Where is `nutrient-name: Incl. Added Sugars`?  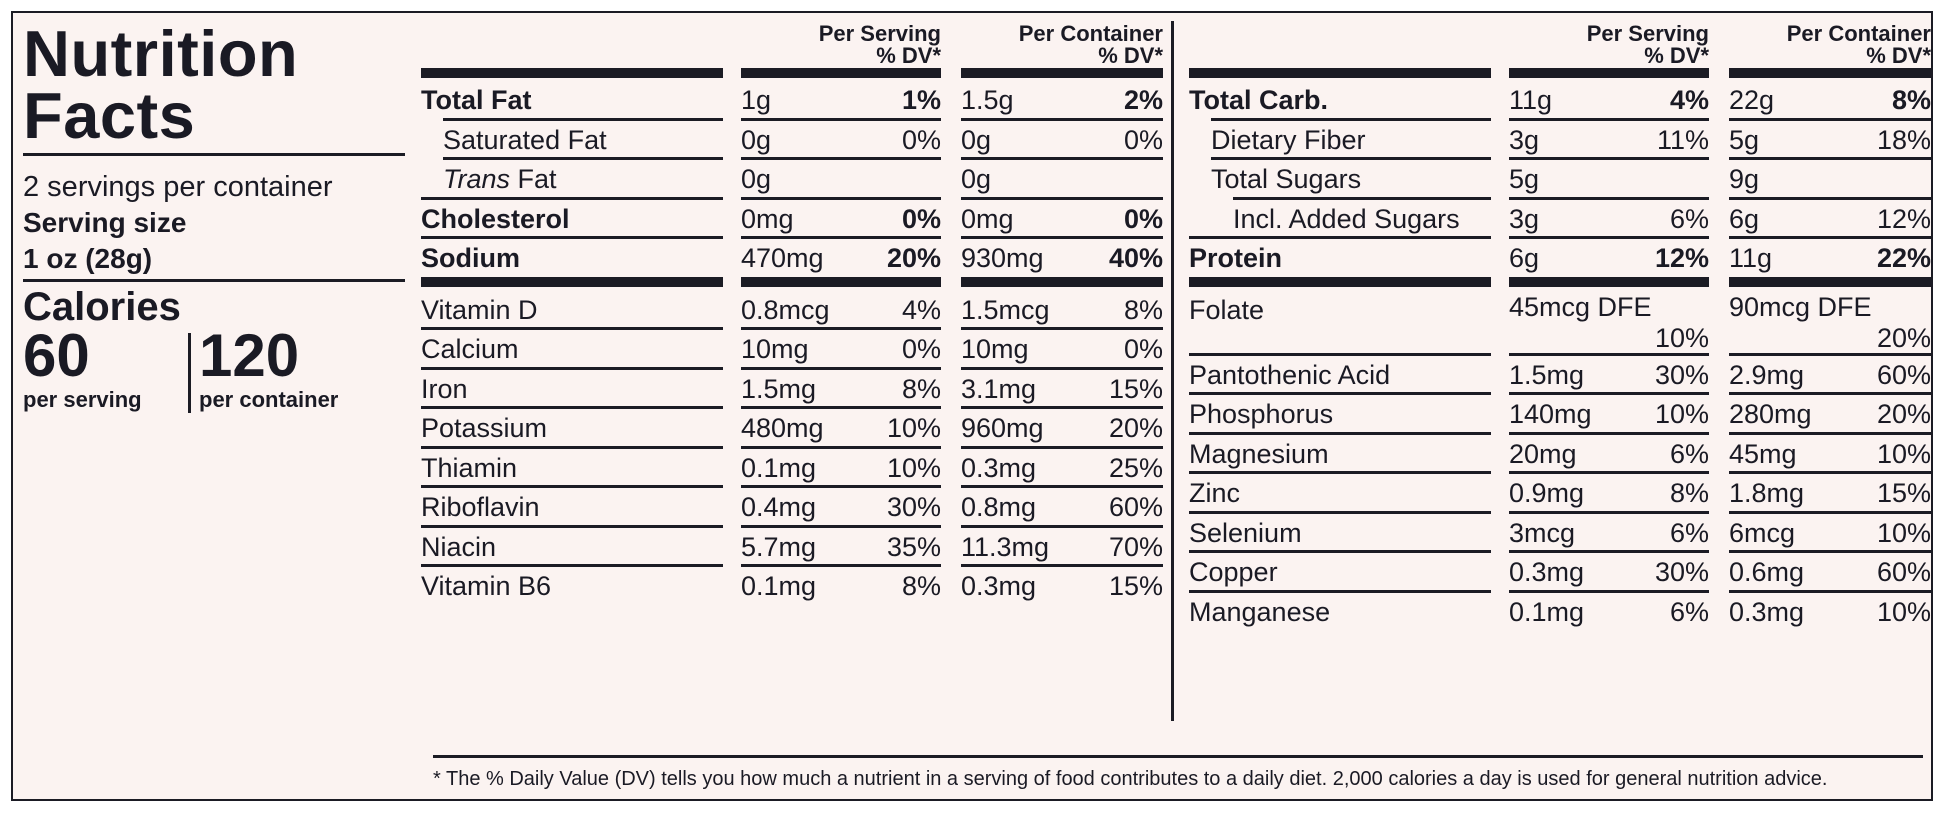 nutrient-name: Incl. Added Sugars is located at coordinates (1346, 218).